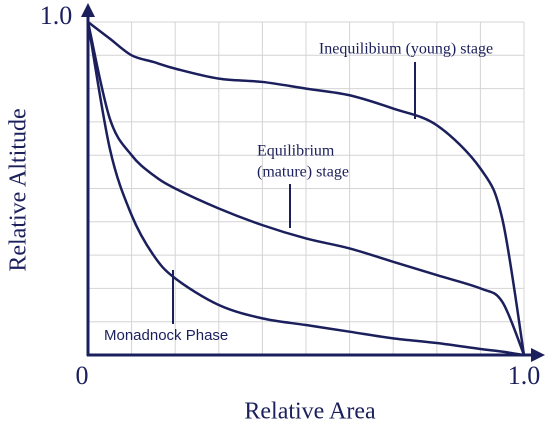  What do you see at coordinates (303, 172) in the screenshot?
I see `annotation: (mature) stage` at bounding box center [303, 172].